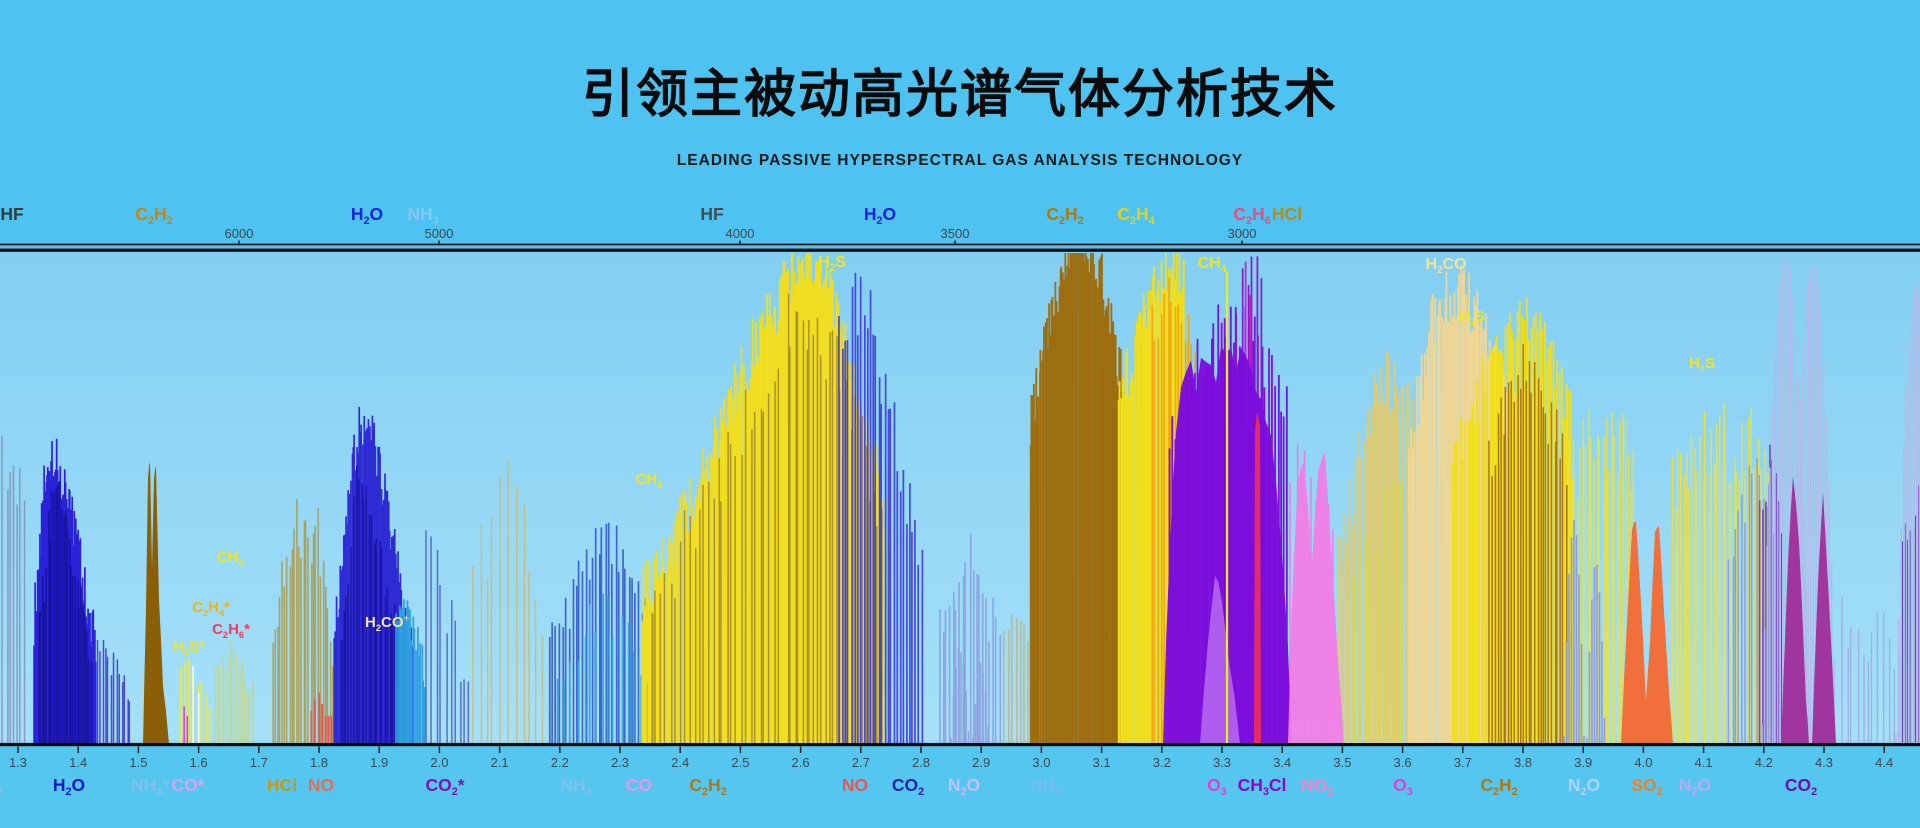 Image resolution: width=1920 pixels, height=828 pixels. I want to click on bottom-tick-label: 3.6, so click(1403, 762).